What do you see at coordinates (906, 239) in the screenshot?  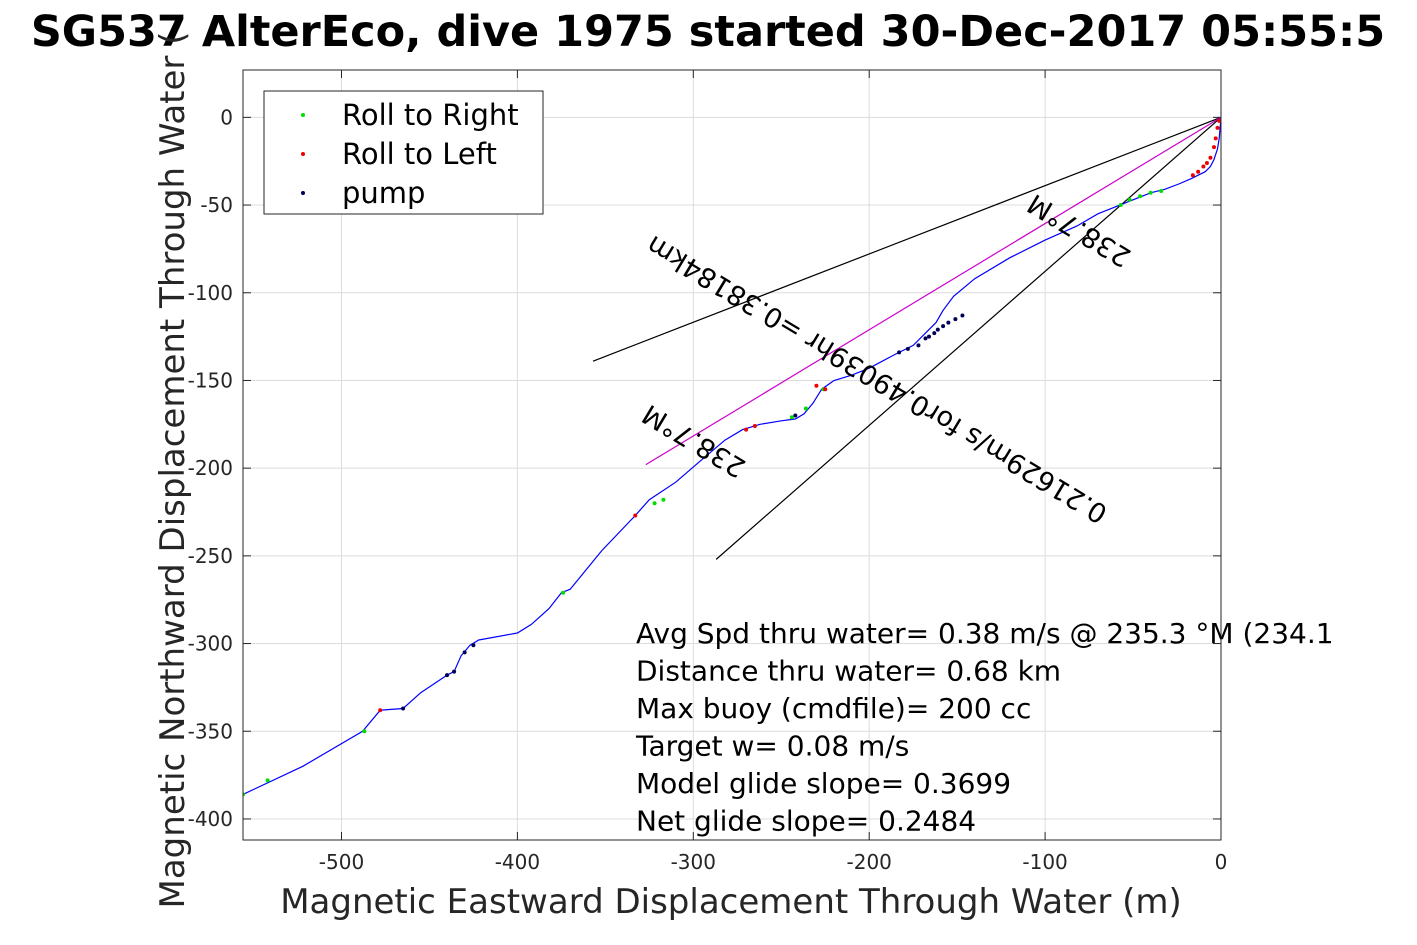 I see `glide-line-upper` at bounding box center [906, 239].